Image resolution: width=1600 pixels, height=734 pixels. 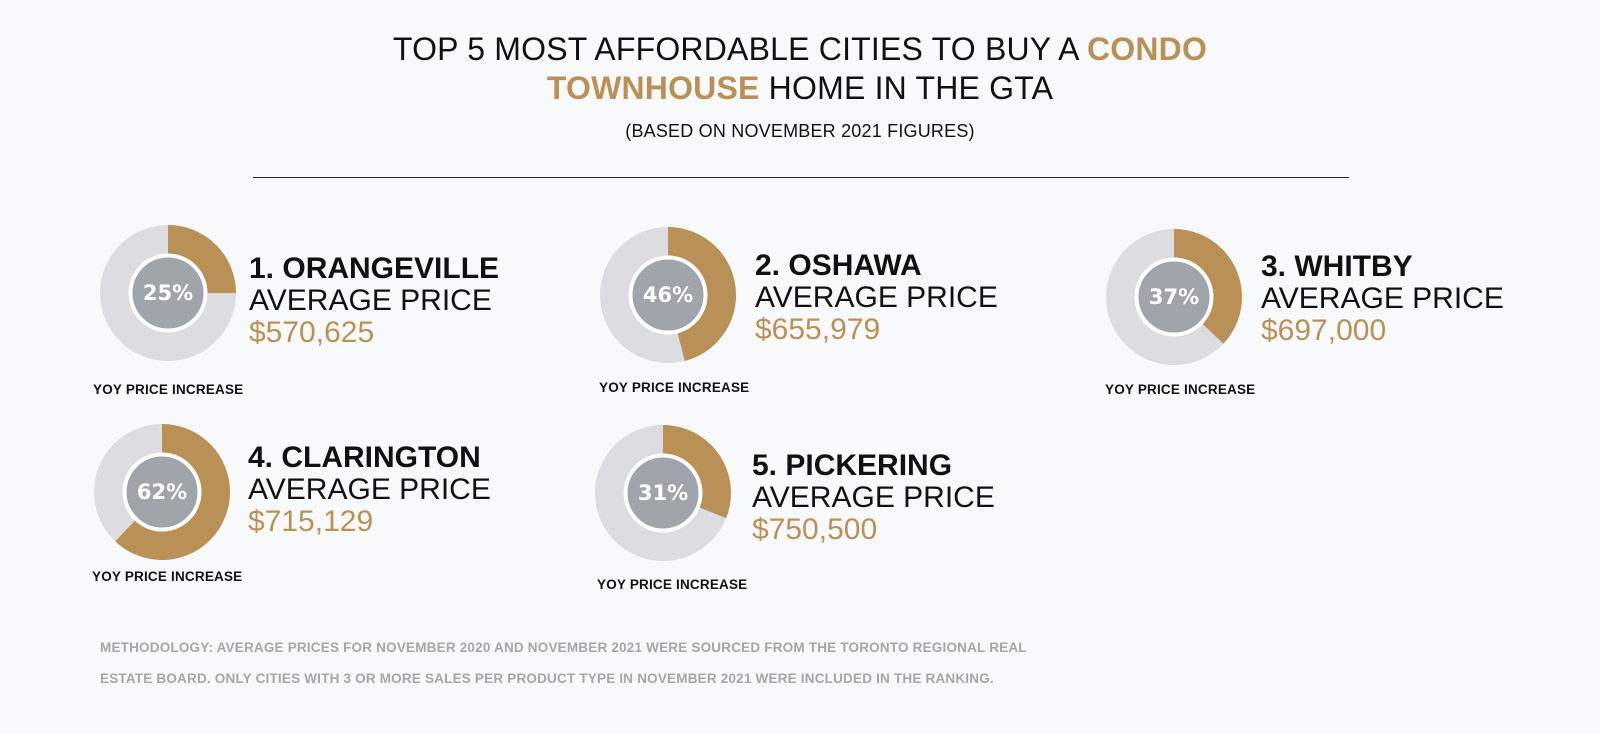 What do you see at coordinates (1324, 330) in the screenshot?
I see `average-price-value: $697,000` at bounding box center [1324, 330].